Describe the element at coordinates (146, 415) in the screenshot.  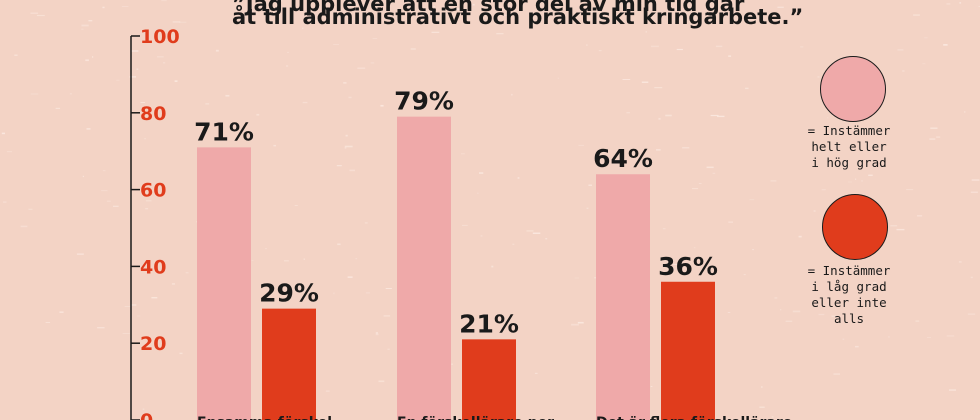
I see `y-tick-label: 0` at that location.